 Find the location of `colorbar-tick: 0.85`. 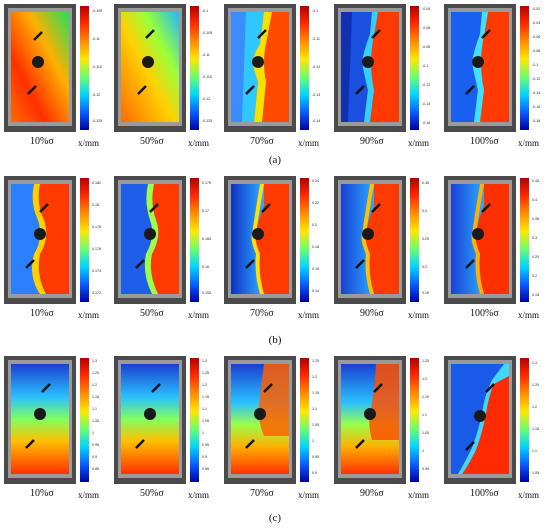

colorbar-tick: 0.85 is located at coordinates (95, 469).